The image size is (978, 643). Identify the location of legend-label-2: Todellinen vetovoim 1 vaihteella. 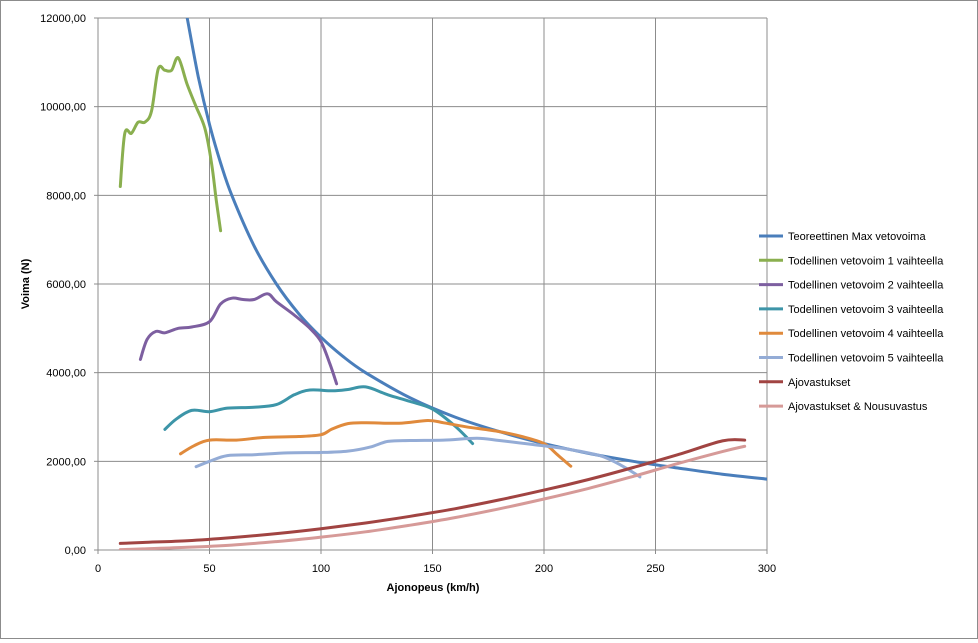
(866, 261).